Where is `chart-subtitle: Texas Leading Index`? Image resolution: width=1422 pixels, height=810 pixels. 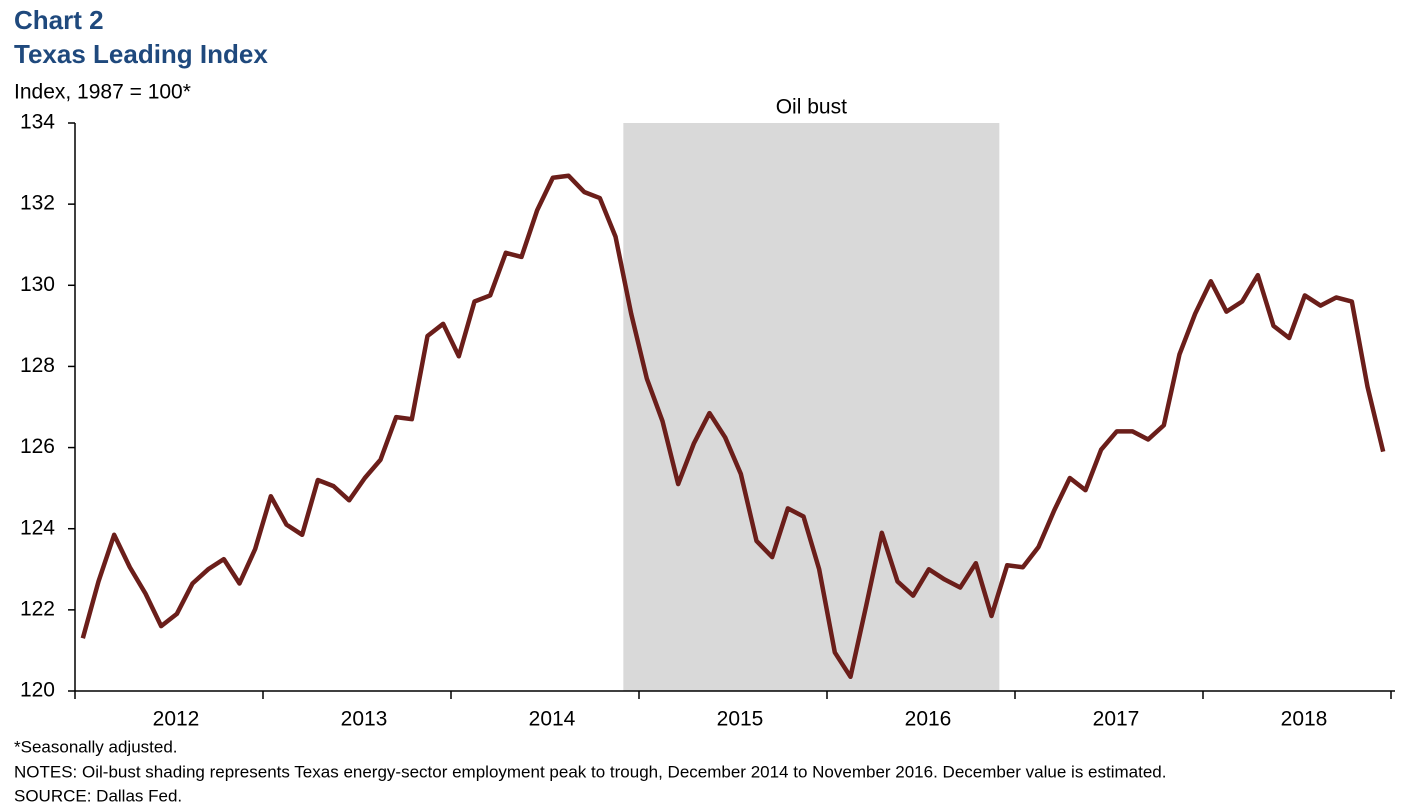
chart-subtitle: Texas Leading Index is located at coordinates (141, 54).